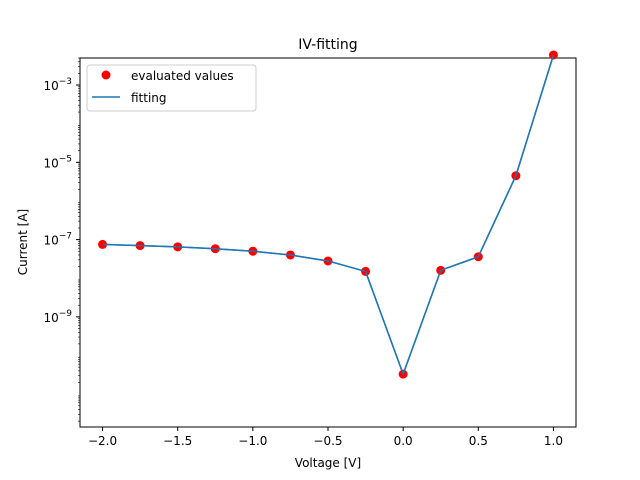 The height and width of the screenshot is (480, 640). I want to click on x-tick-label: −1.5, so click(177, 441).